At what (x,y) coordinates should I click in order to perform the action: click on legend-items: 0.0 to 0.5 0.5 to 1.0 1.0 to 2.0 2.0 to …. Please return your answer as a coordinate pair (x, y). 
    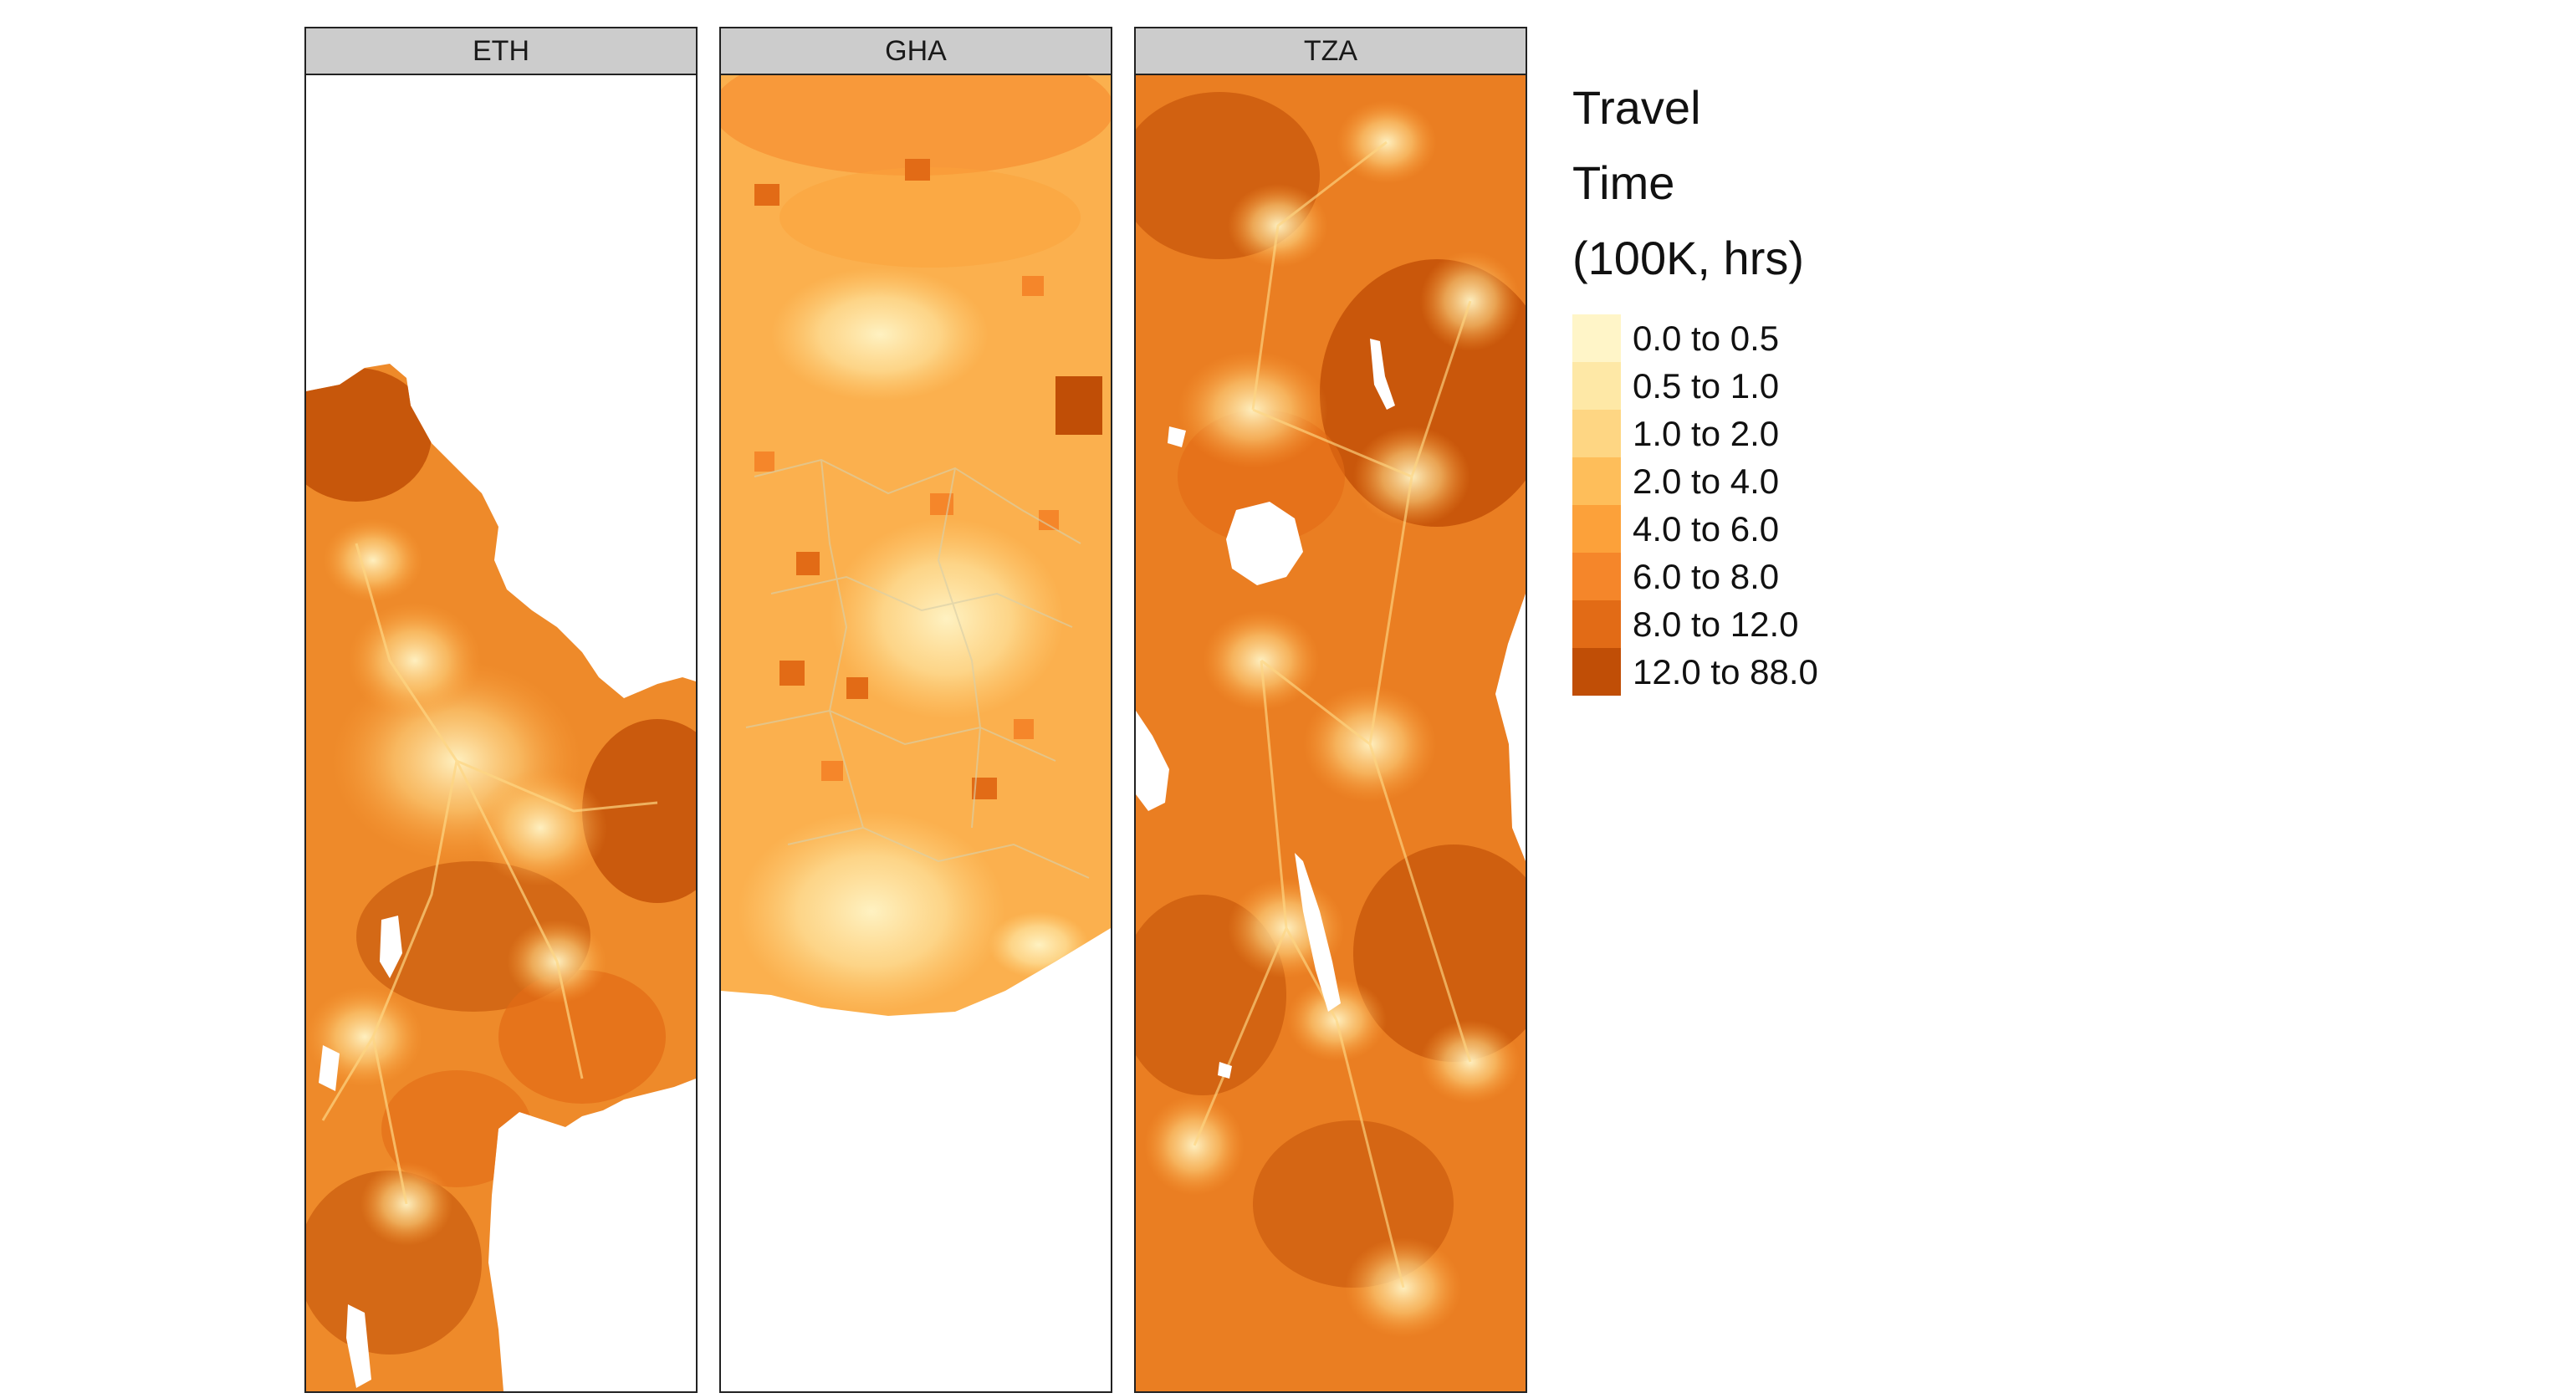
    Looking at the image, I should click on (1739, 505).